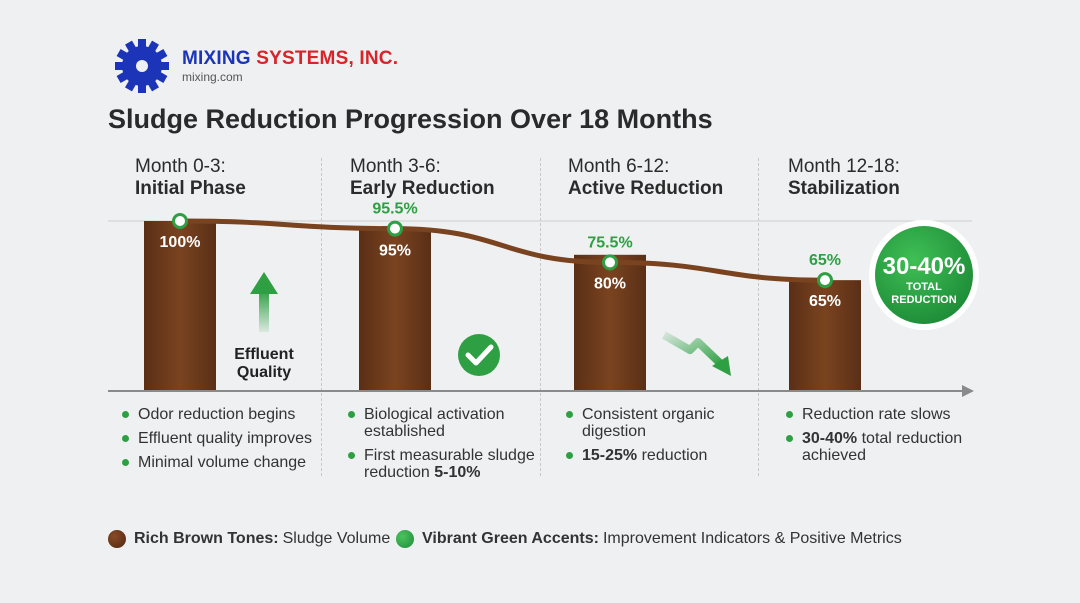 The height and width of the screenshot is (603, 1080). I want to click on column-period: Month 12-18:, so click(844, 166).